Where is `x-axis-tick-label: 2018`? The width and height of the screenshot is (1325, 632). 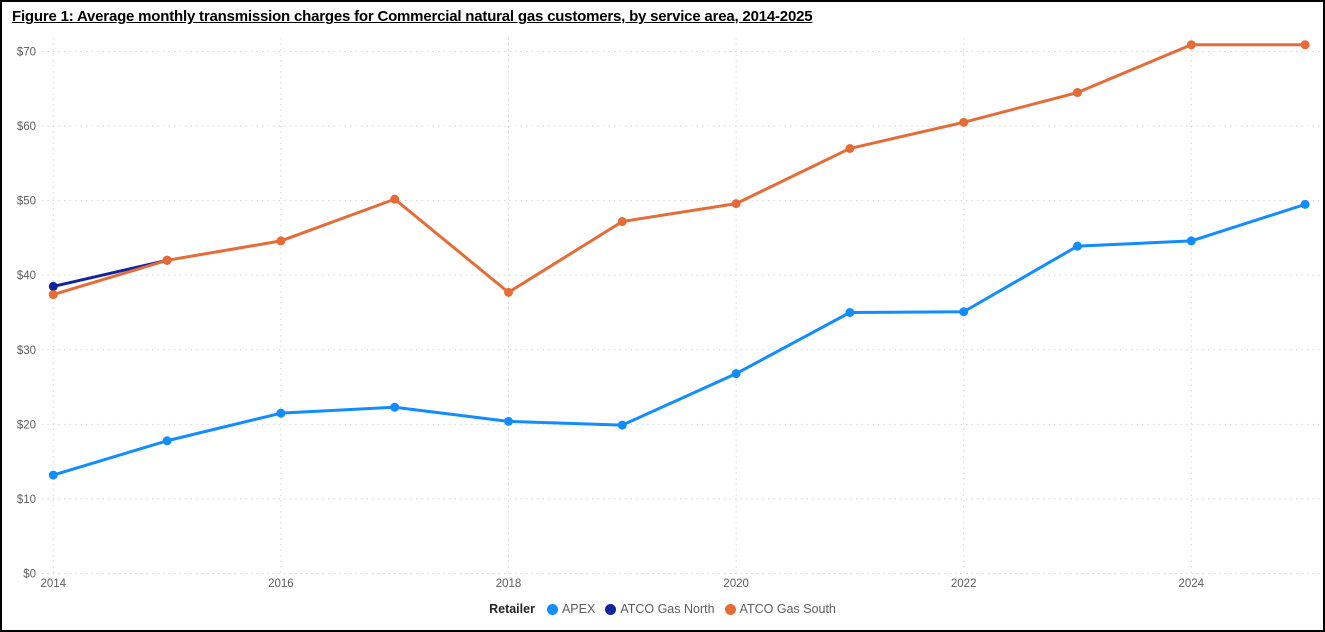 x-axis-tick-label: 2018 is located at coordinates (509, 584).